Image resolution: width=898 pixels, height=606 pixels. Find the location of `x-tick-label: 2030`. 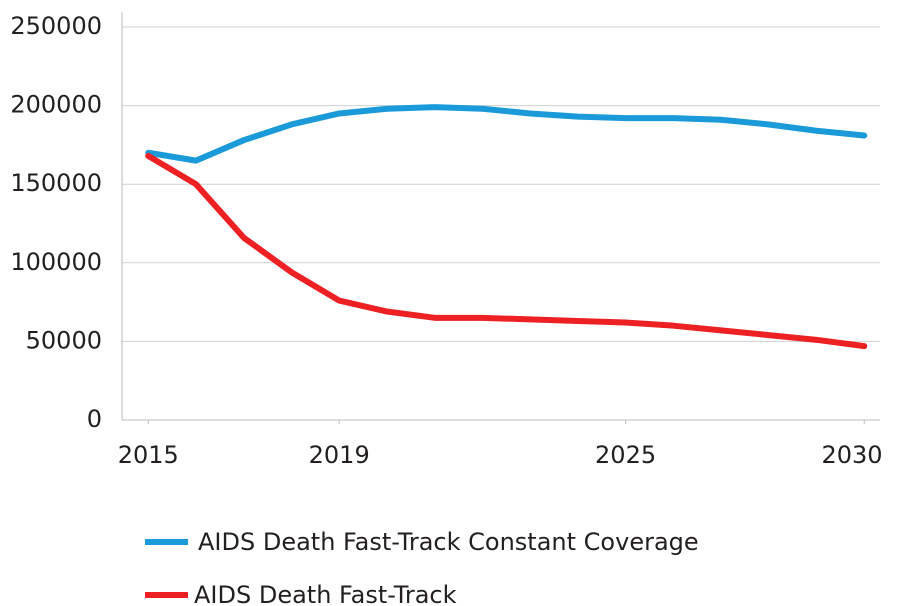

x-tick-label: 2030 is located at coordinates (851, 455).